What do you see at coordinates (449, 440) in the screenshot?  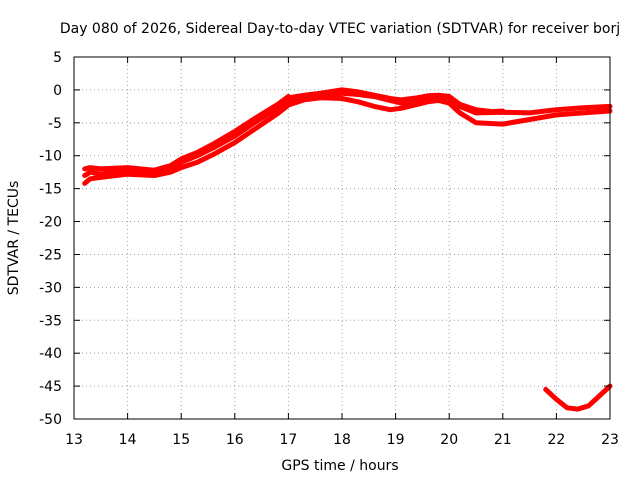 I see `x-tick-label: 20` at bounding box center [449, 440].